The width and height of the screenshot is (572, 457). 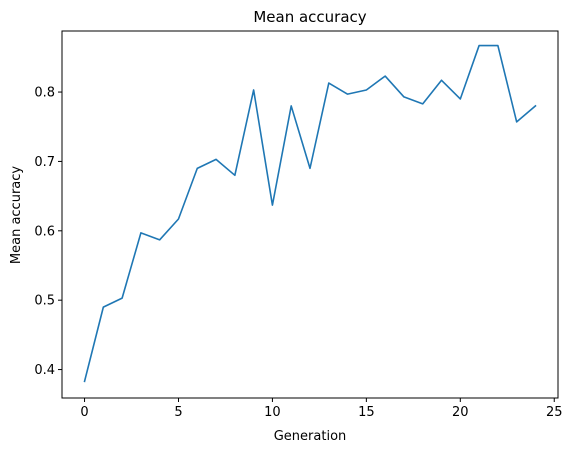 What do you see at coordinates (309, 17) in the screenshot?
I see `chart-title: Mean accuracy` at bounding box center [309, 17].